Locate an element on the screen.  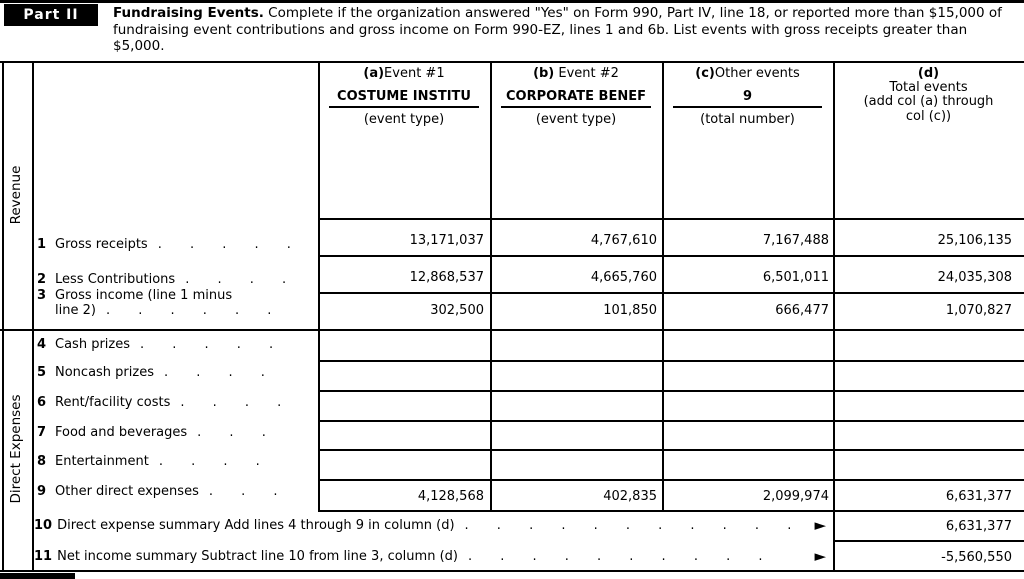
row-8-label: 8 Entertainment . . . . is located at coordinates (148, 461).